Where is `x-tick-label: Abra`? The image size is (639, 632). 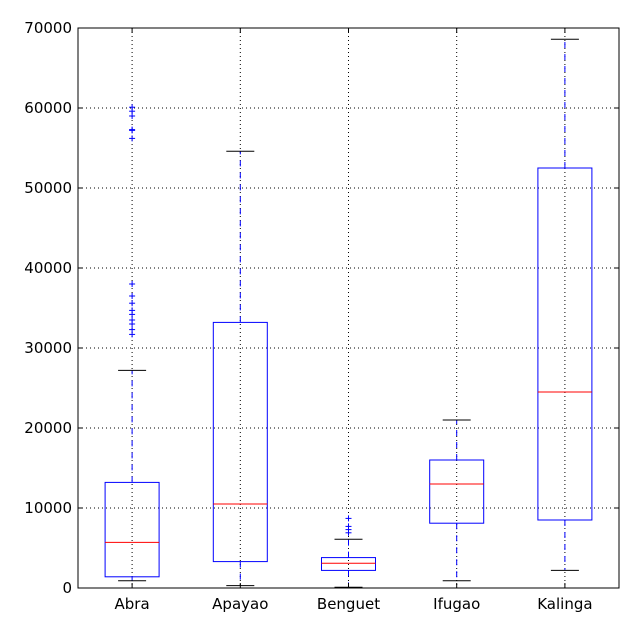
x-tick-label: Abra is located at coordinates (132, 604).